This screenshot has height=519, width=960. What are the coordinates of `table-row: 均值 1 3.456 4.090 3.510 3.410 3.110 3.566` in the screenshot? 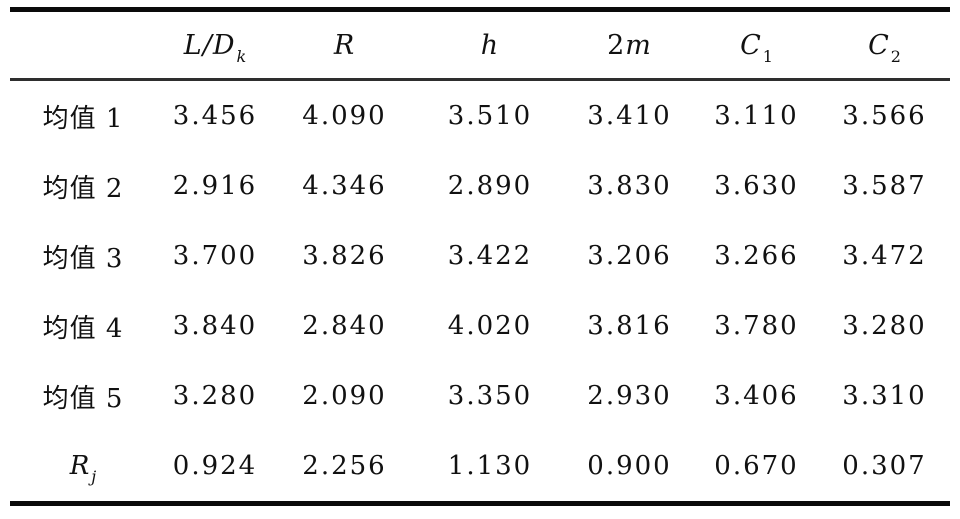 It's located at (480, 116).